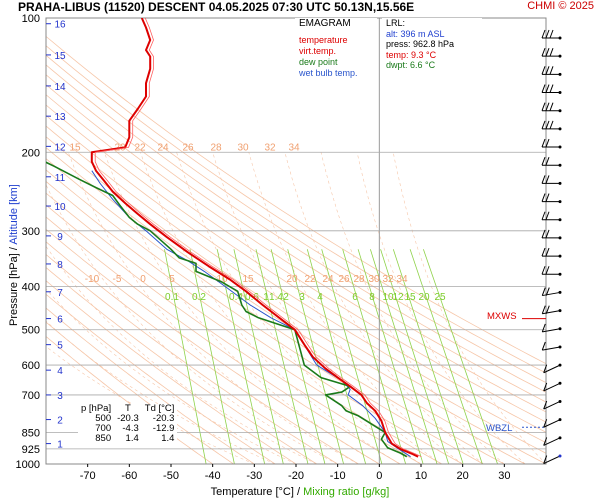 This screenshot has height=500, width=600. Describe the element at coordinates (328, 73) in the screenshot. I see `legend-wet-bulb: wet bulb temp.` at that location.